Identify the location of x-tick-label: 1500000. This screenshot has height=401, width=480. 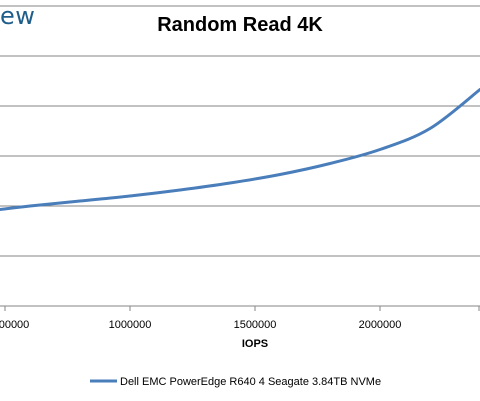
(255, 325).